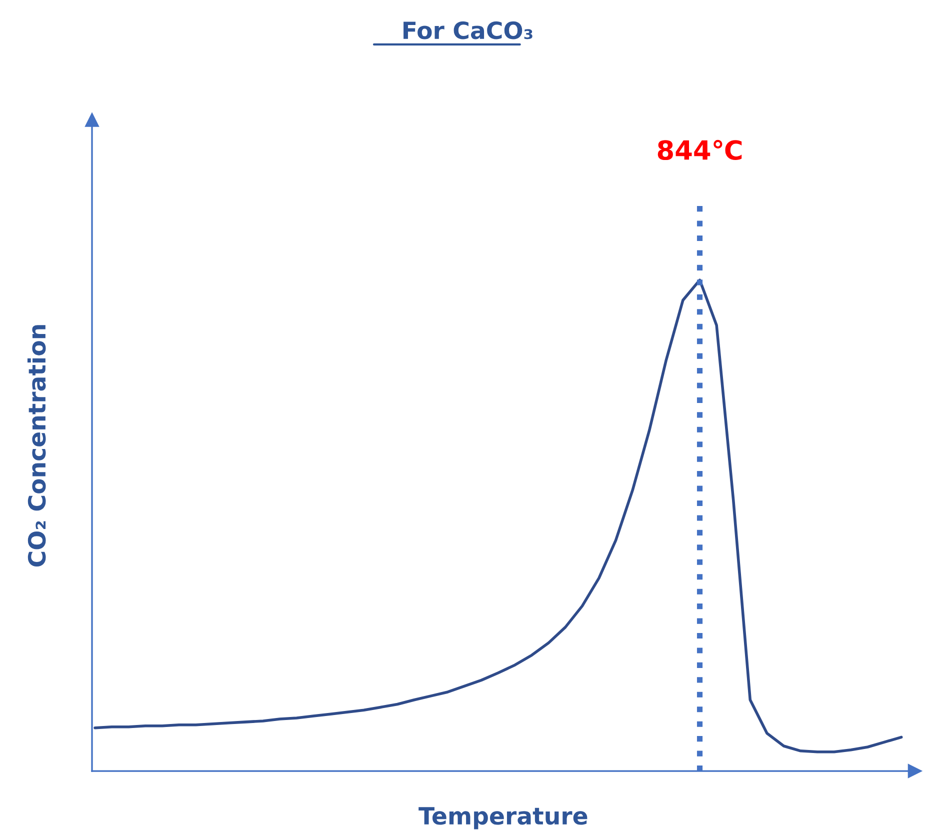 The image size is (935, 839). What do you see at coordinates (468, 30) in the screenshot?
I see `chart-title: For CaCO₃` at bounding box center [468, 30].